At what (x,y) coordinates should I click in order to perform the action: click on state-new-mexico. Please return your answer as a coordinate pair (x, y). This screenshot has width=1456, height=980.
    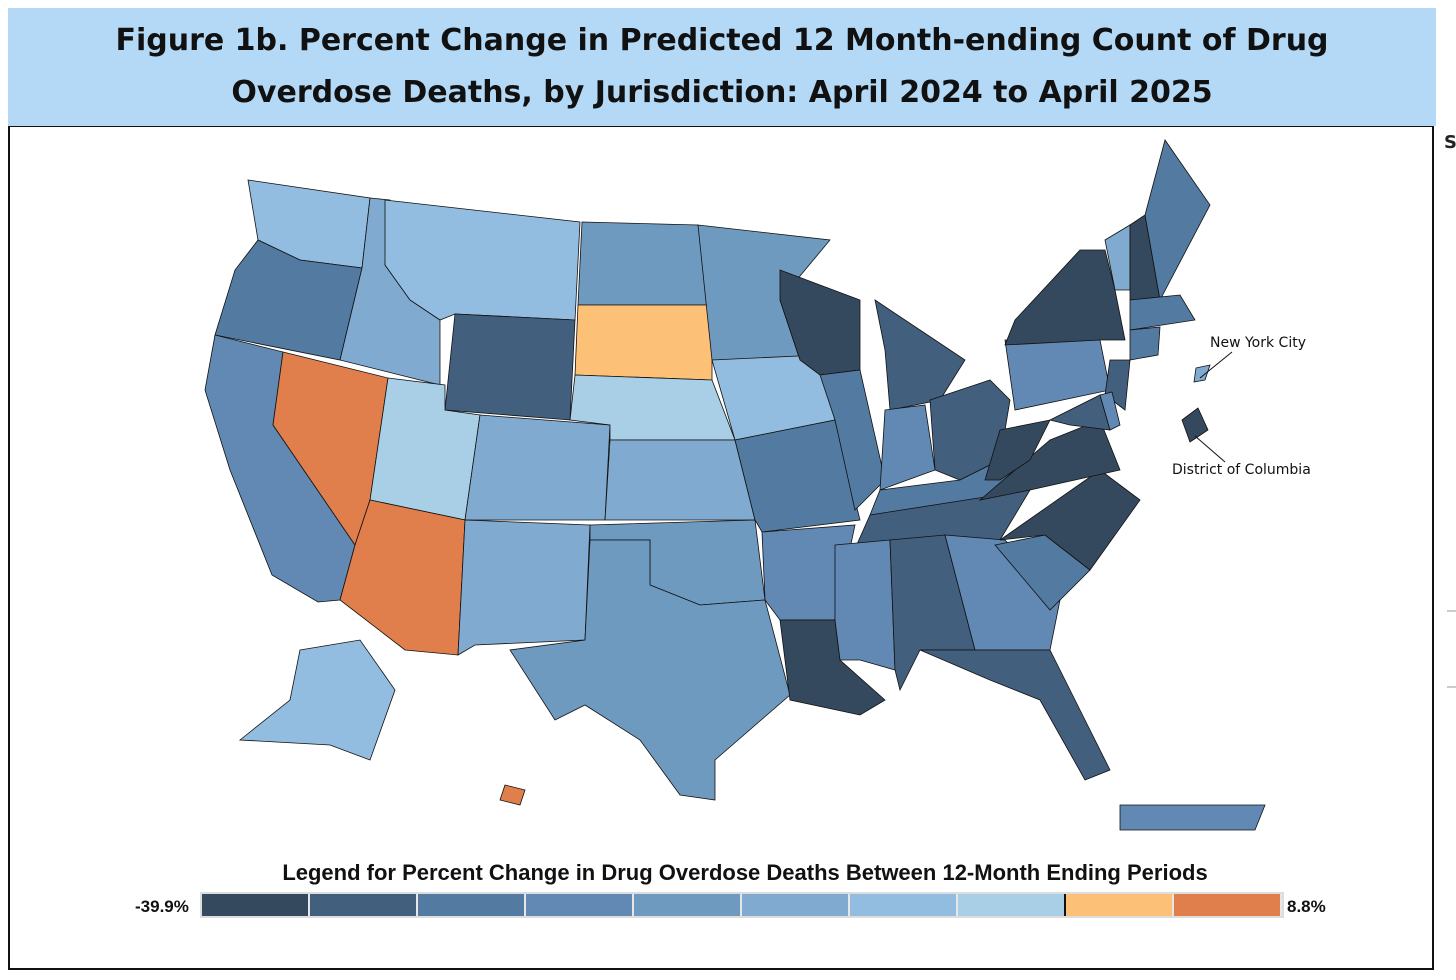
    Looking at the image, I should click on (524, 587).